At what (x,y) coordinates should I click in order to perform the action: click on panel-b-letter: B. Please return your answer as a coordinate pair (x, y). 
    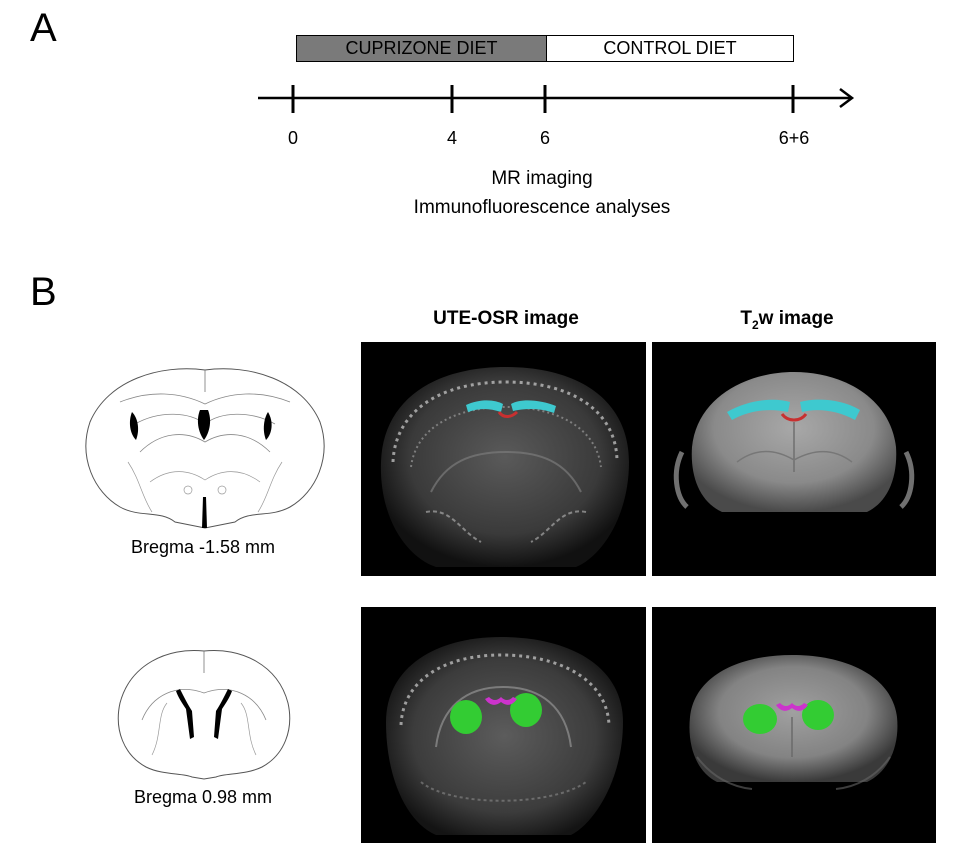
    Looking at the image, I should click on (43, 292).